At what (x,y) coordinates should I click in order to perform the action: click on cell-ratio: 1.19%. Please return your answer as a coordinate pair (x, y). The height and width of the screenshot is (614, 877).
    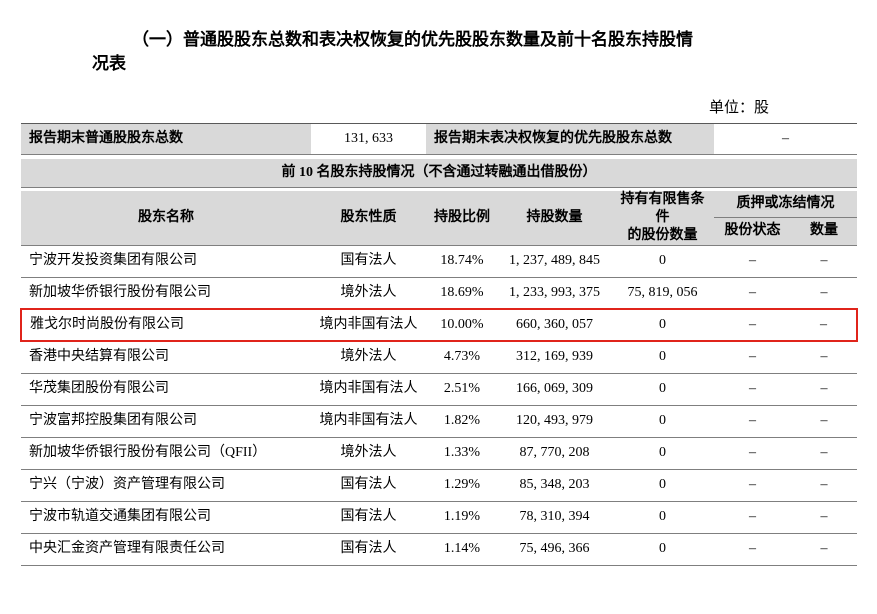
    Looking at the image, I should click on (462, 517).